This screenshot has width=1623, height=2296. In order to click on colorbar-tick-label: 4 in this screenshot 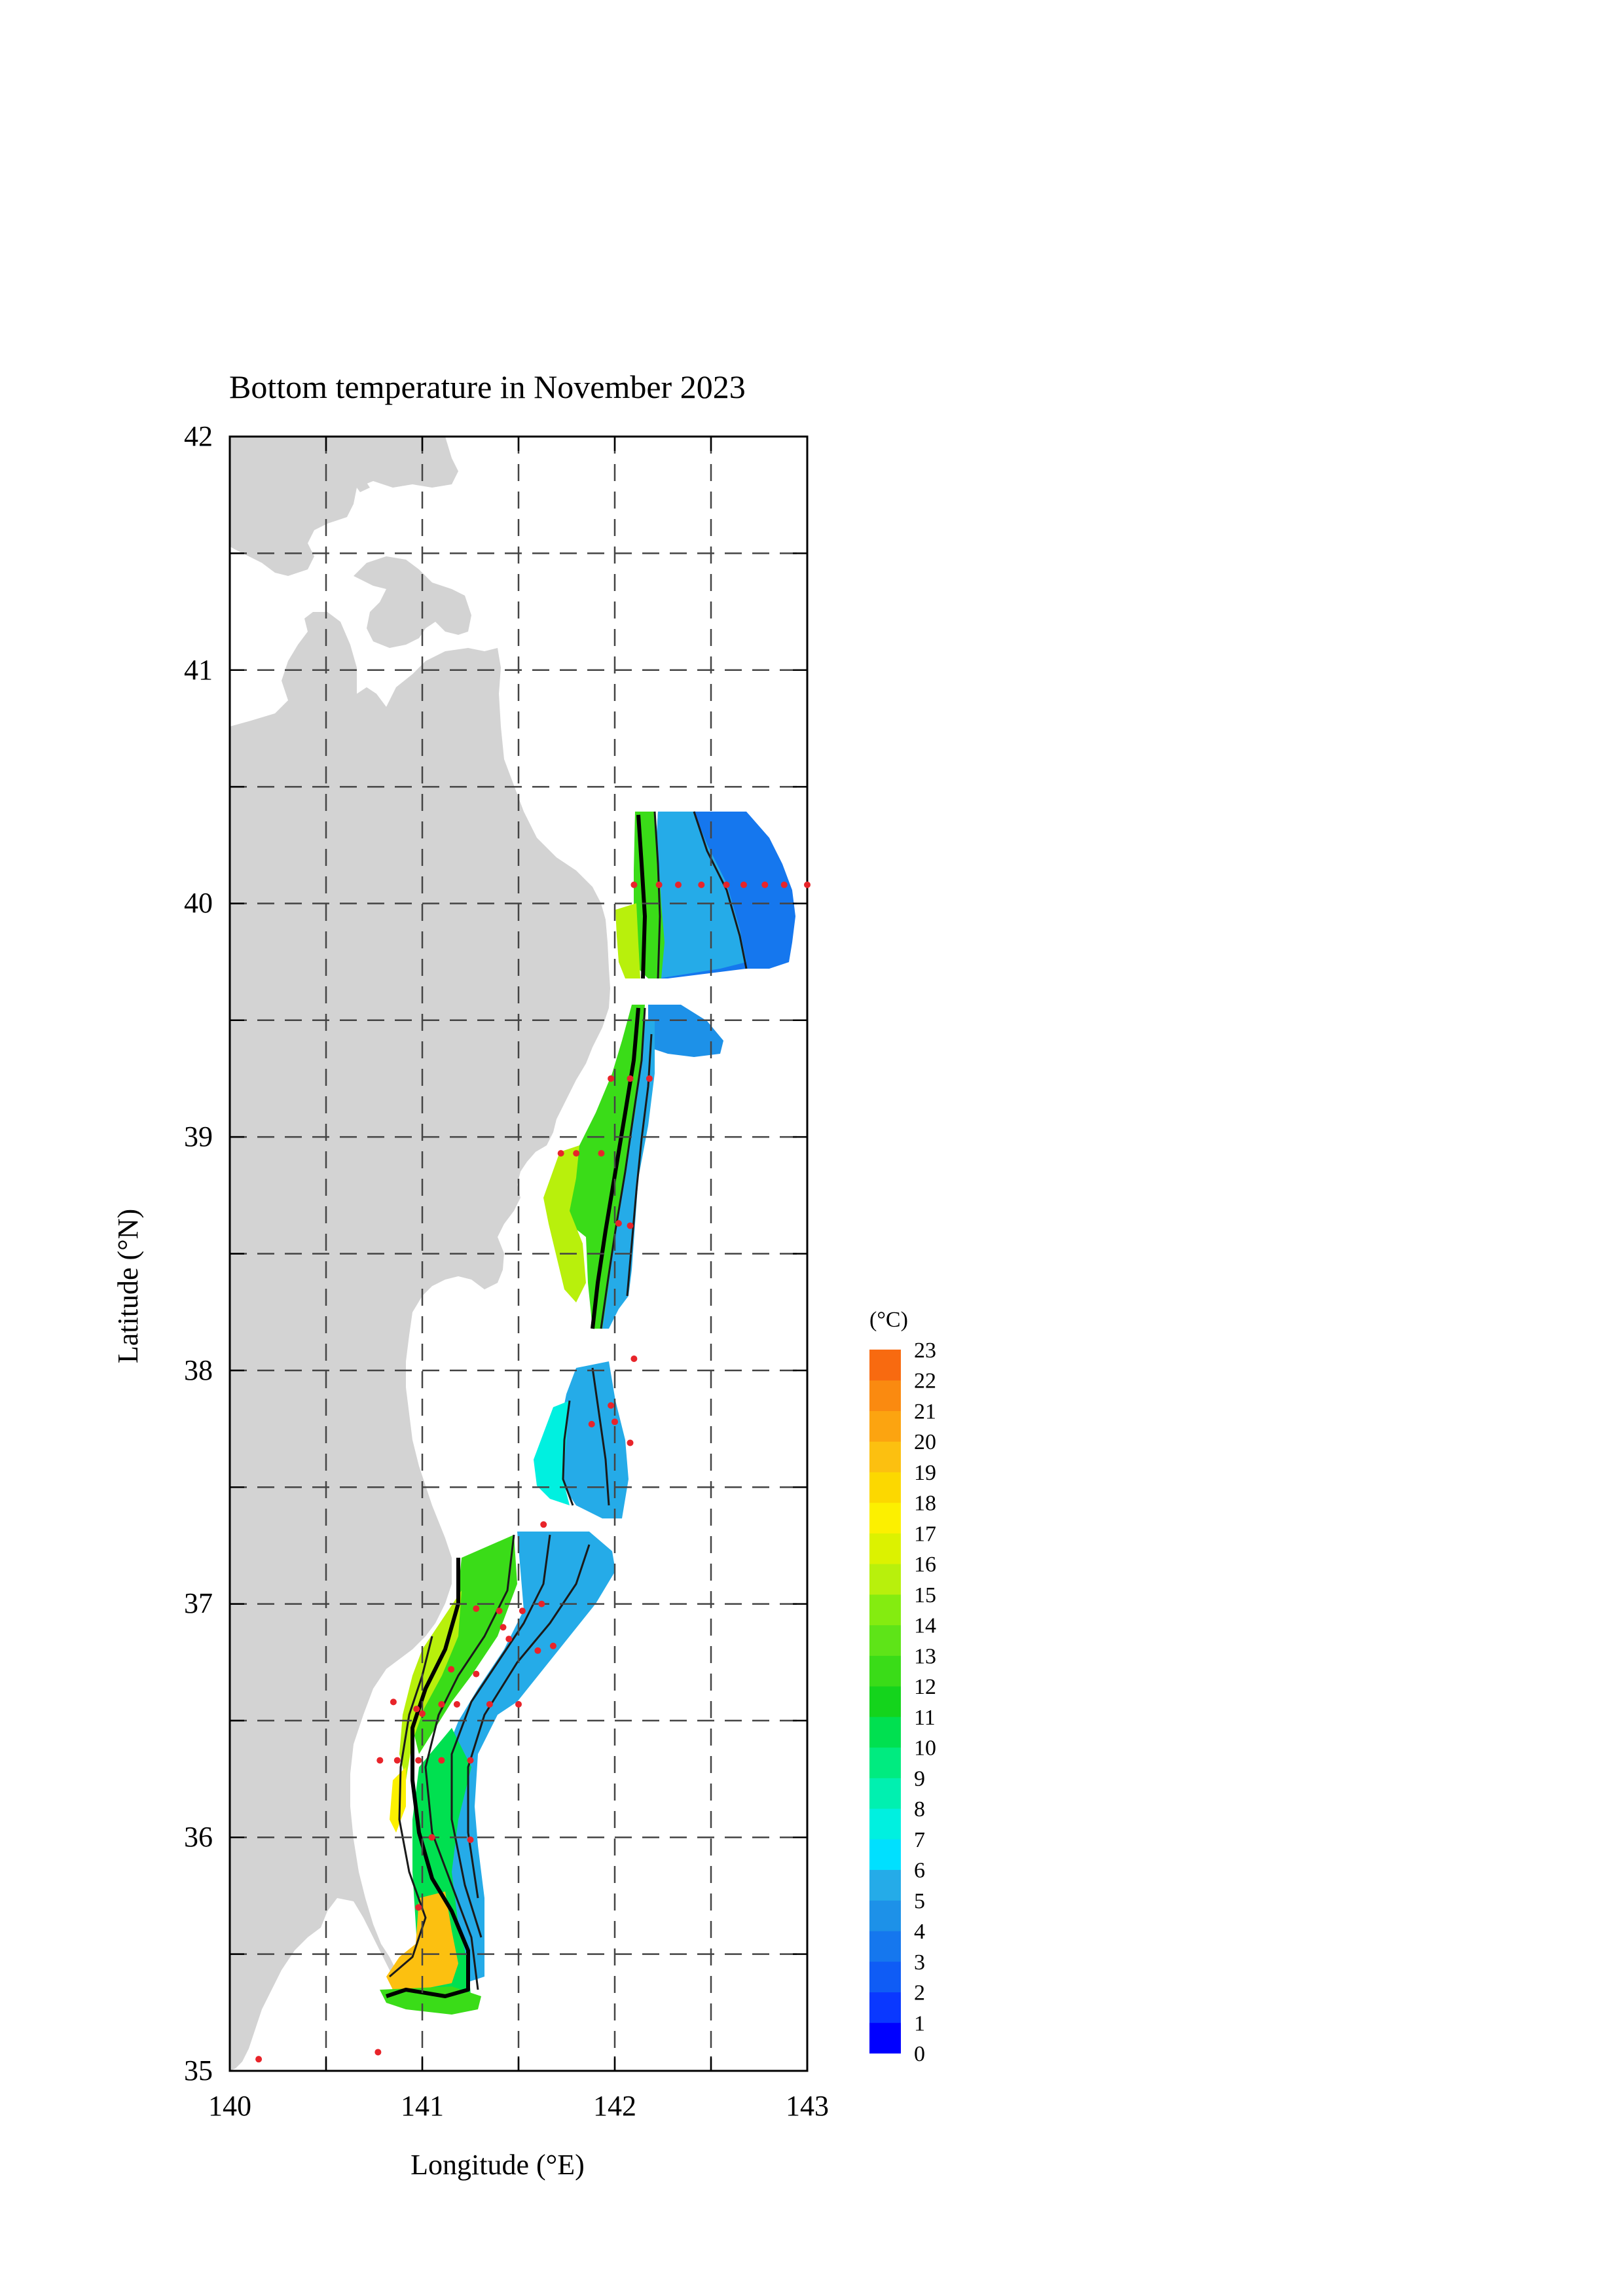, I will do `click(919, 1932)`.